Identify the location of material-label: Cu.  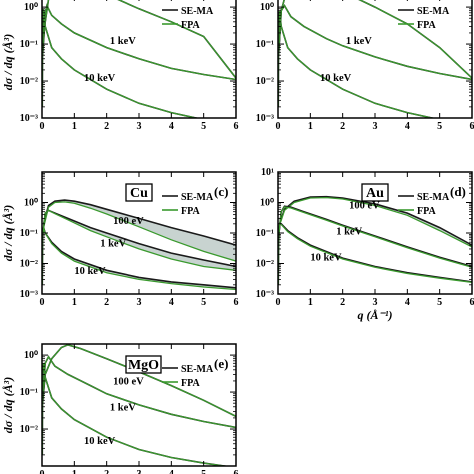
(139, 193).